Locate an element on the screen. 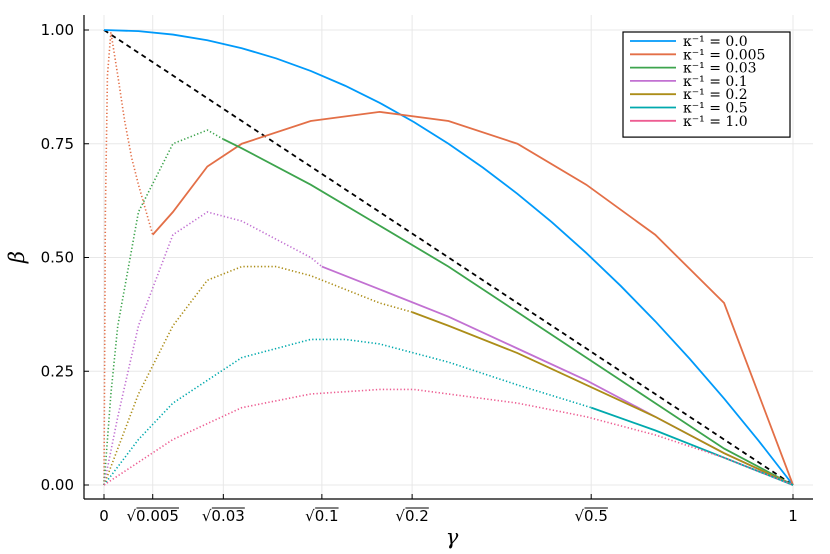 The height and width of the screenshot is (554, 830). y-tick-label: 0.25 is located at coordinates (57, 371).